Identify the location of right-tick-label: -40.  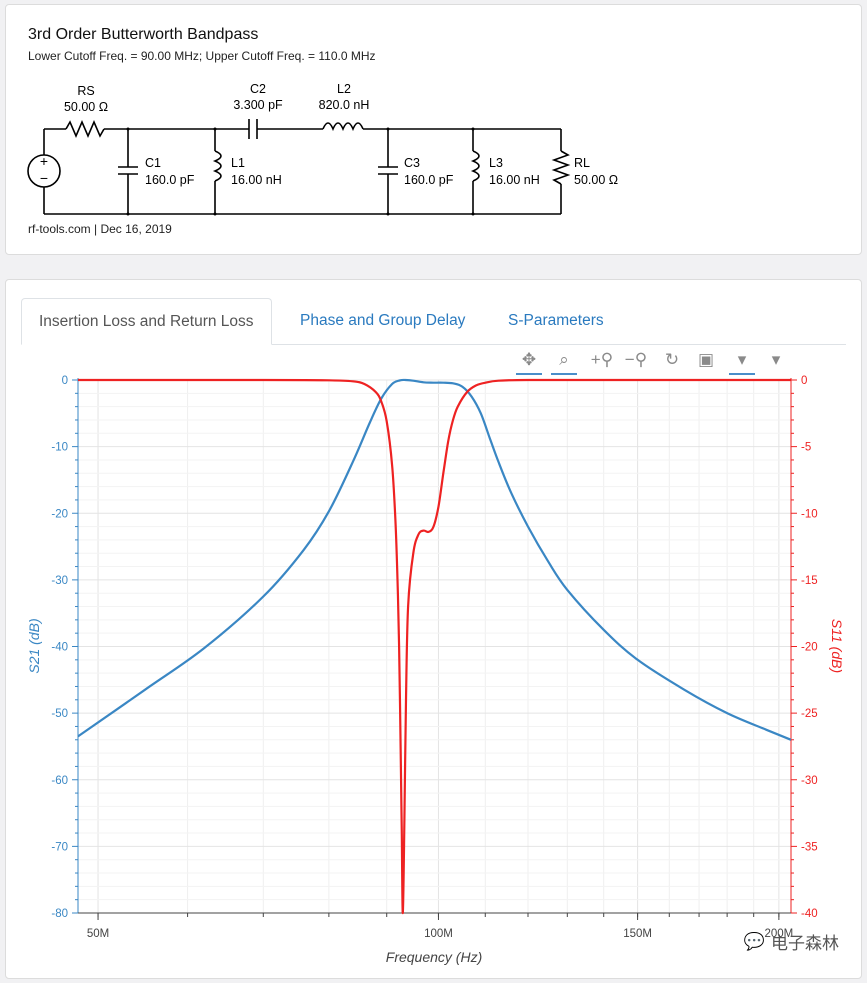
(809, 914).